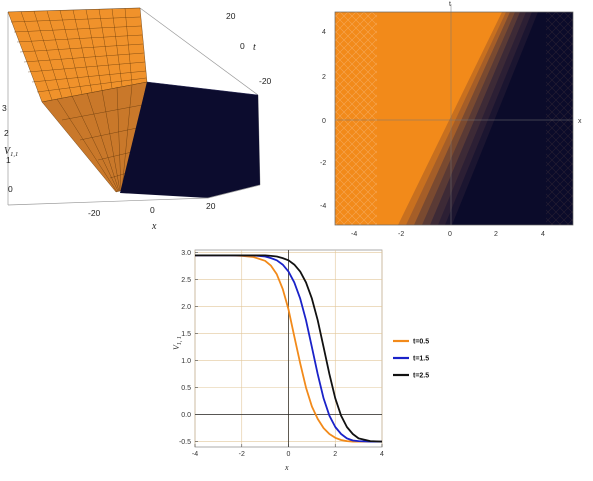 The image size is (593, 481). What do you see at coordinates (289, 454) in the screenshot?
I see `x-tick-label: 0` at bounding box center [289, 454].